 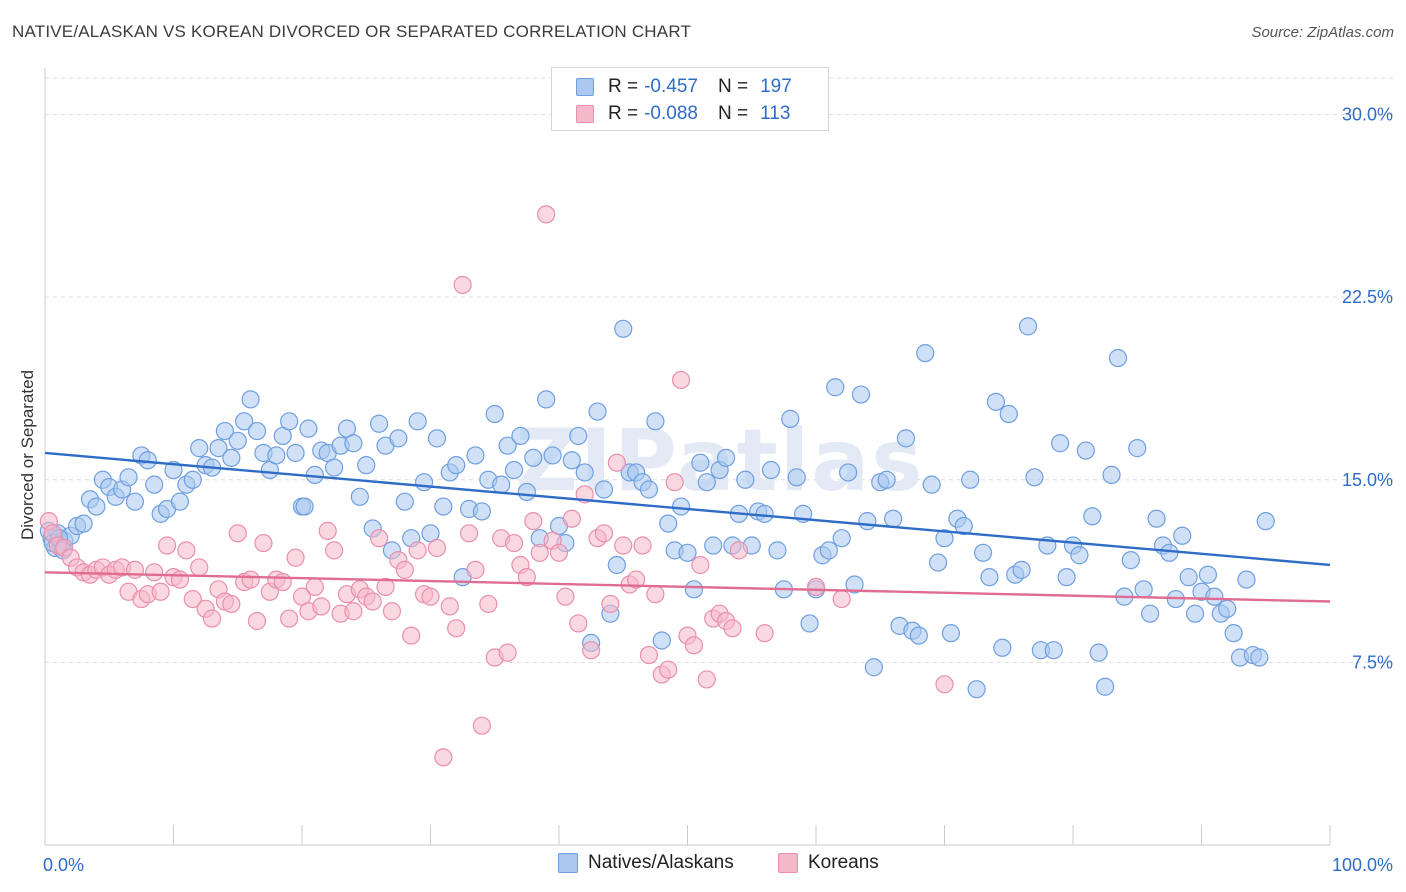 What do you see at coordinates (671, 113) in the screenshot?
I see `r-value: -0.088` at bounding box center [671, 113].